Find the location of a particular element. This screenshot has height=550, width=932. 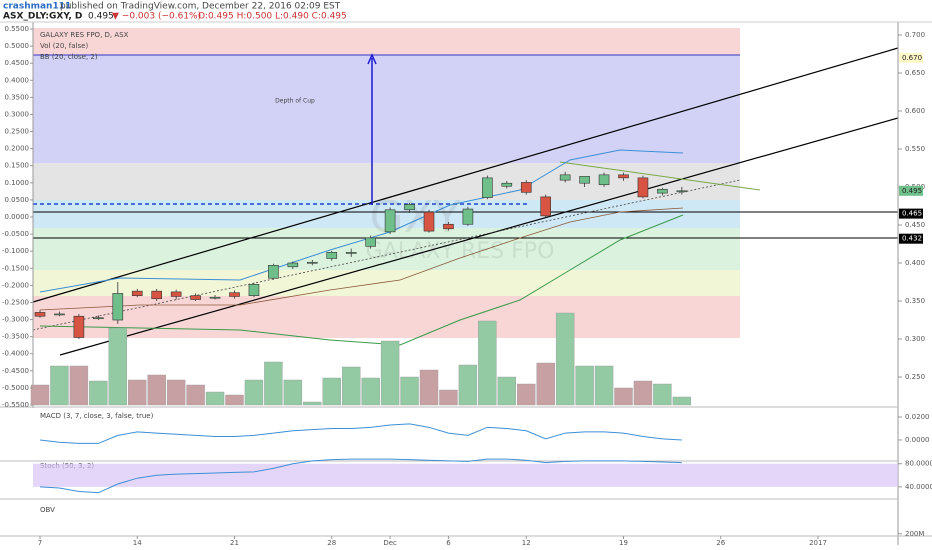

y2-tick-label: 0.1500 is located at coordinates (17, 166).